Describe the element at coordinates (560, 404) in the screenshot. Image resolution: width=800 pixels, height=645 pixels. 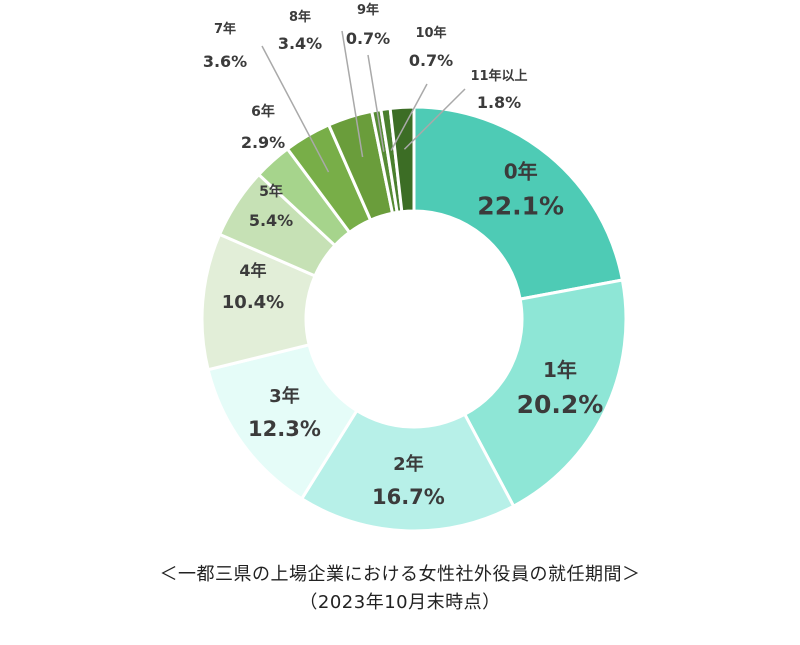
I see `slice-value-1: 20.2%` at that location.